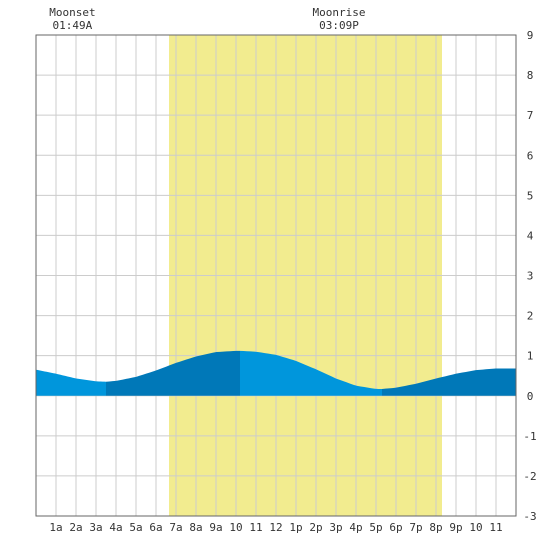 Image resolution: width=550 pixels, height=550 pixels. I want to click on y-axis-ticks: -3 -2 -1 0 1 2 3 4 5 6 7 8 9, so click(529, 276).